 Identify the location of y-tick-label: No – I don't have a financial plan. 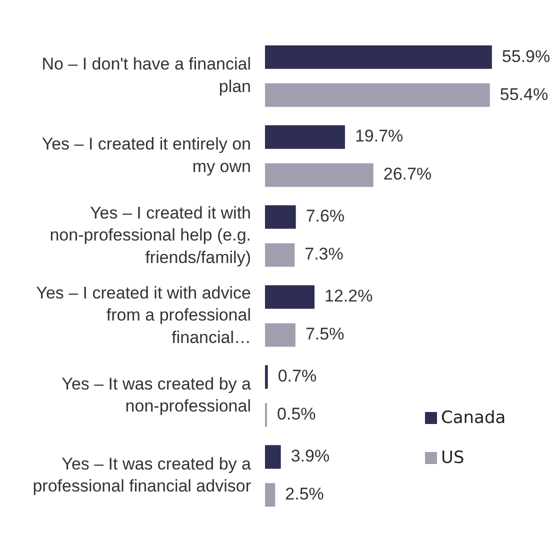
(146, 75).